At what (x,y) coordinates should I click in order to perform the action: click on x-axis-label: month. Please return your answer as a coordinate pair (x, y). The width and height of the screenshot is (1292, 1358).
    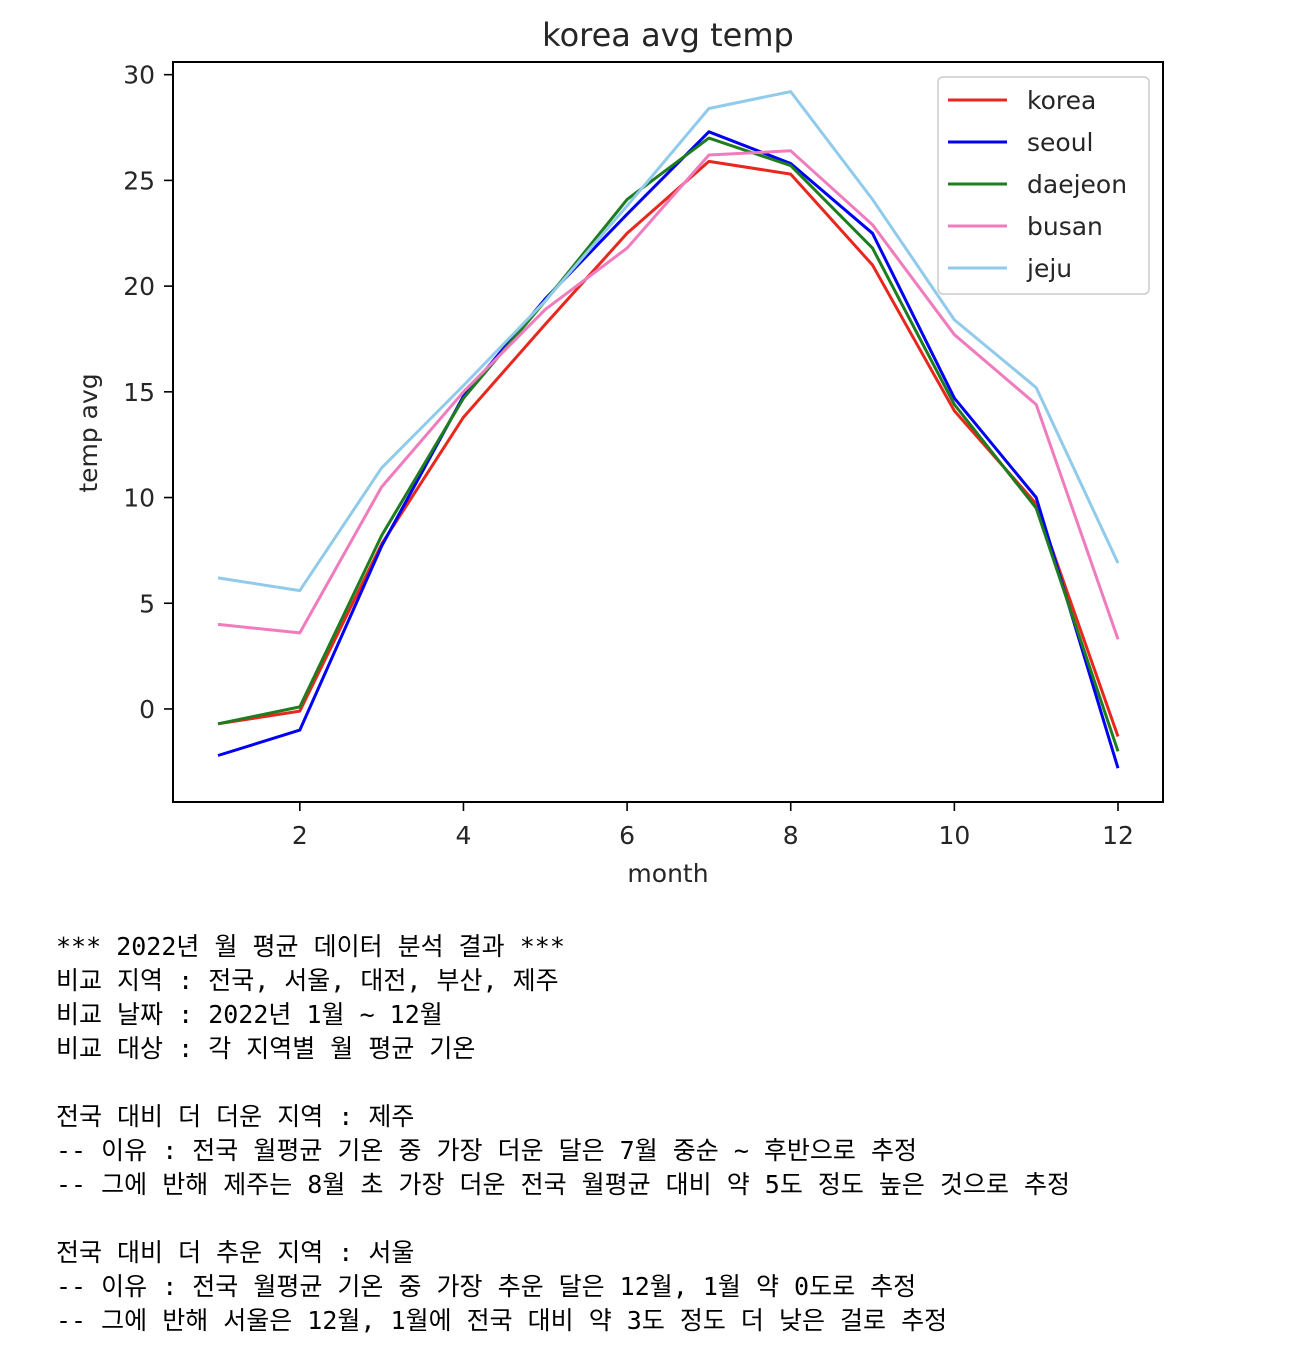
    Looking at the image, I should click on (667, 873).